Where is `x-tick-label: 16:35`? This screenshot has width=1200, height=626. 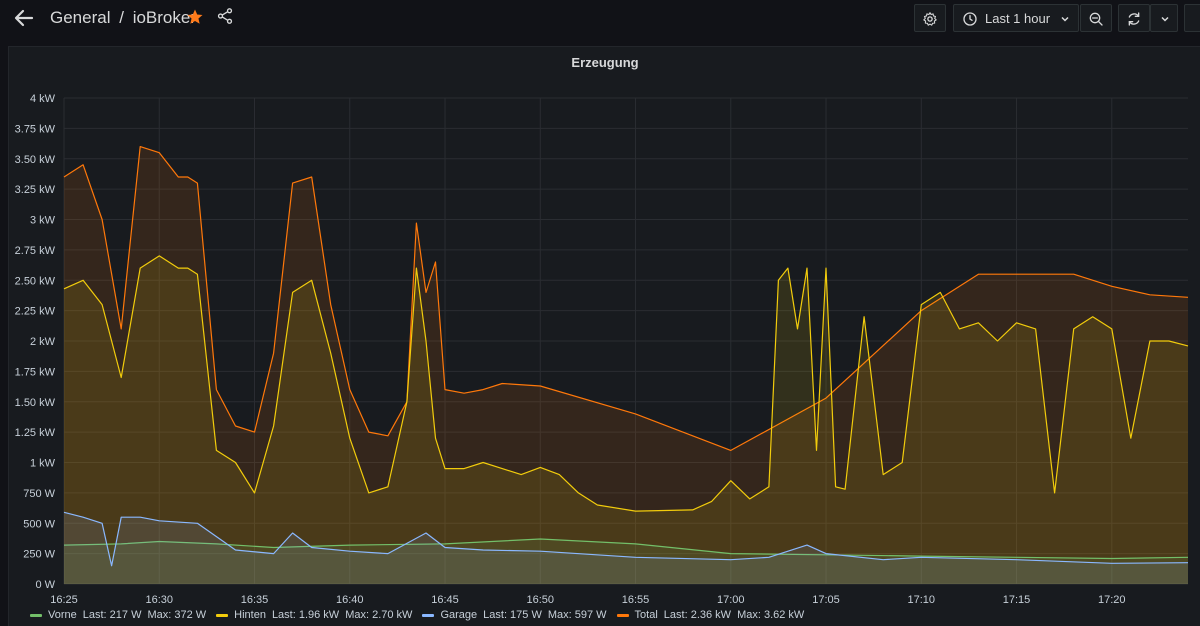
x-tick-label: 16:35 is located at coordinates (255, 600).